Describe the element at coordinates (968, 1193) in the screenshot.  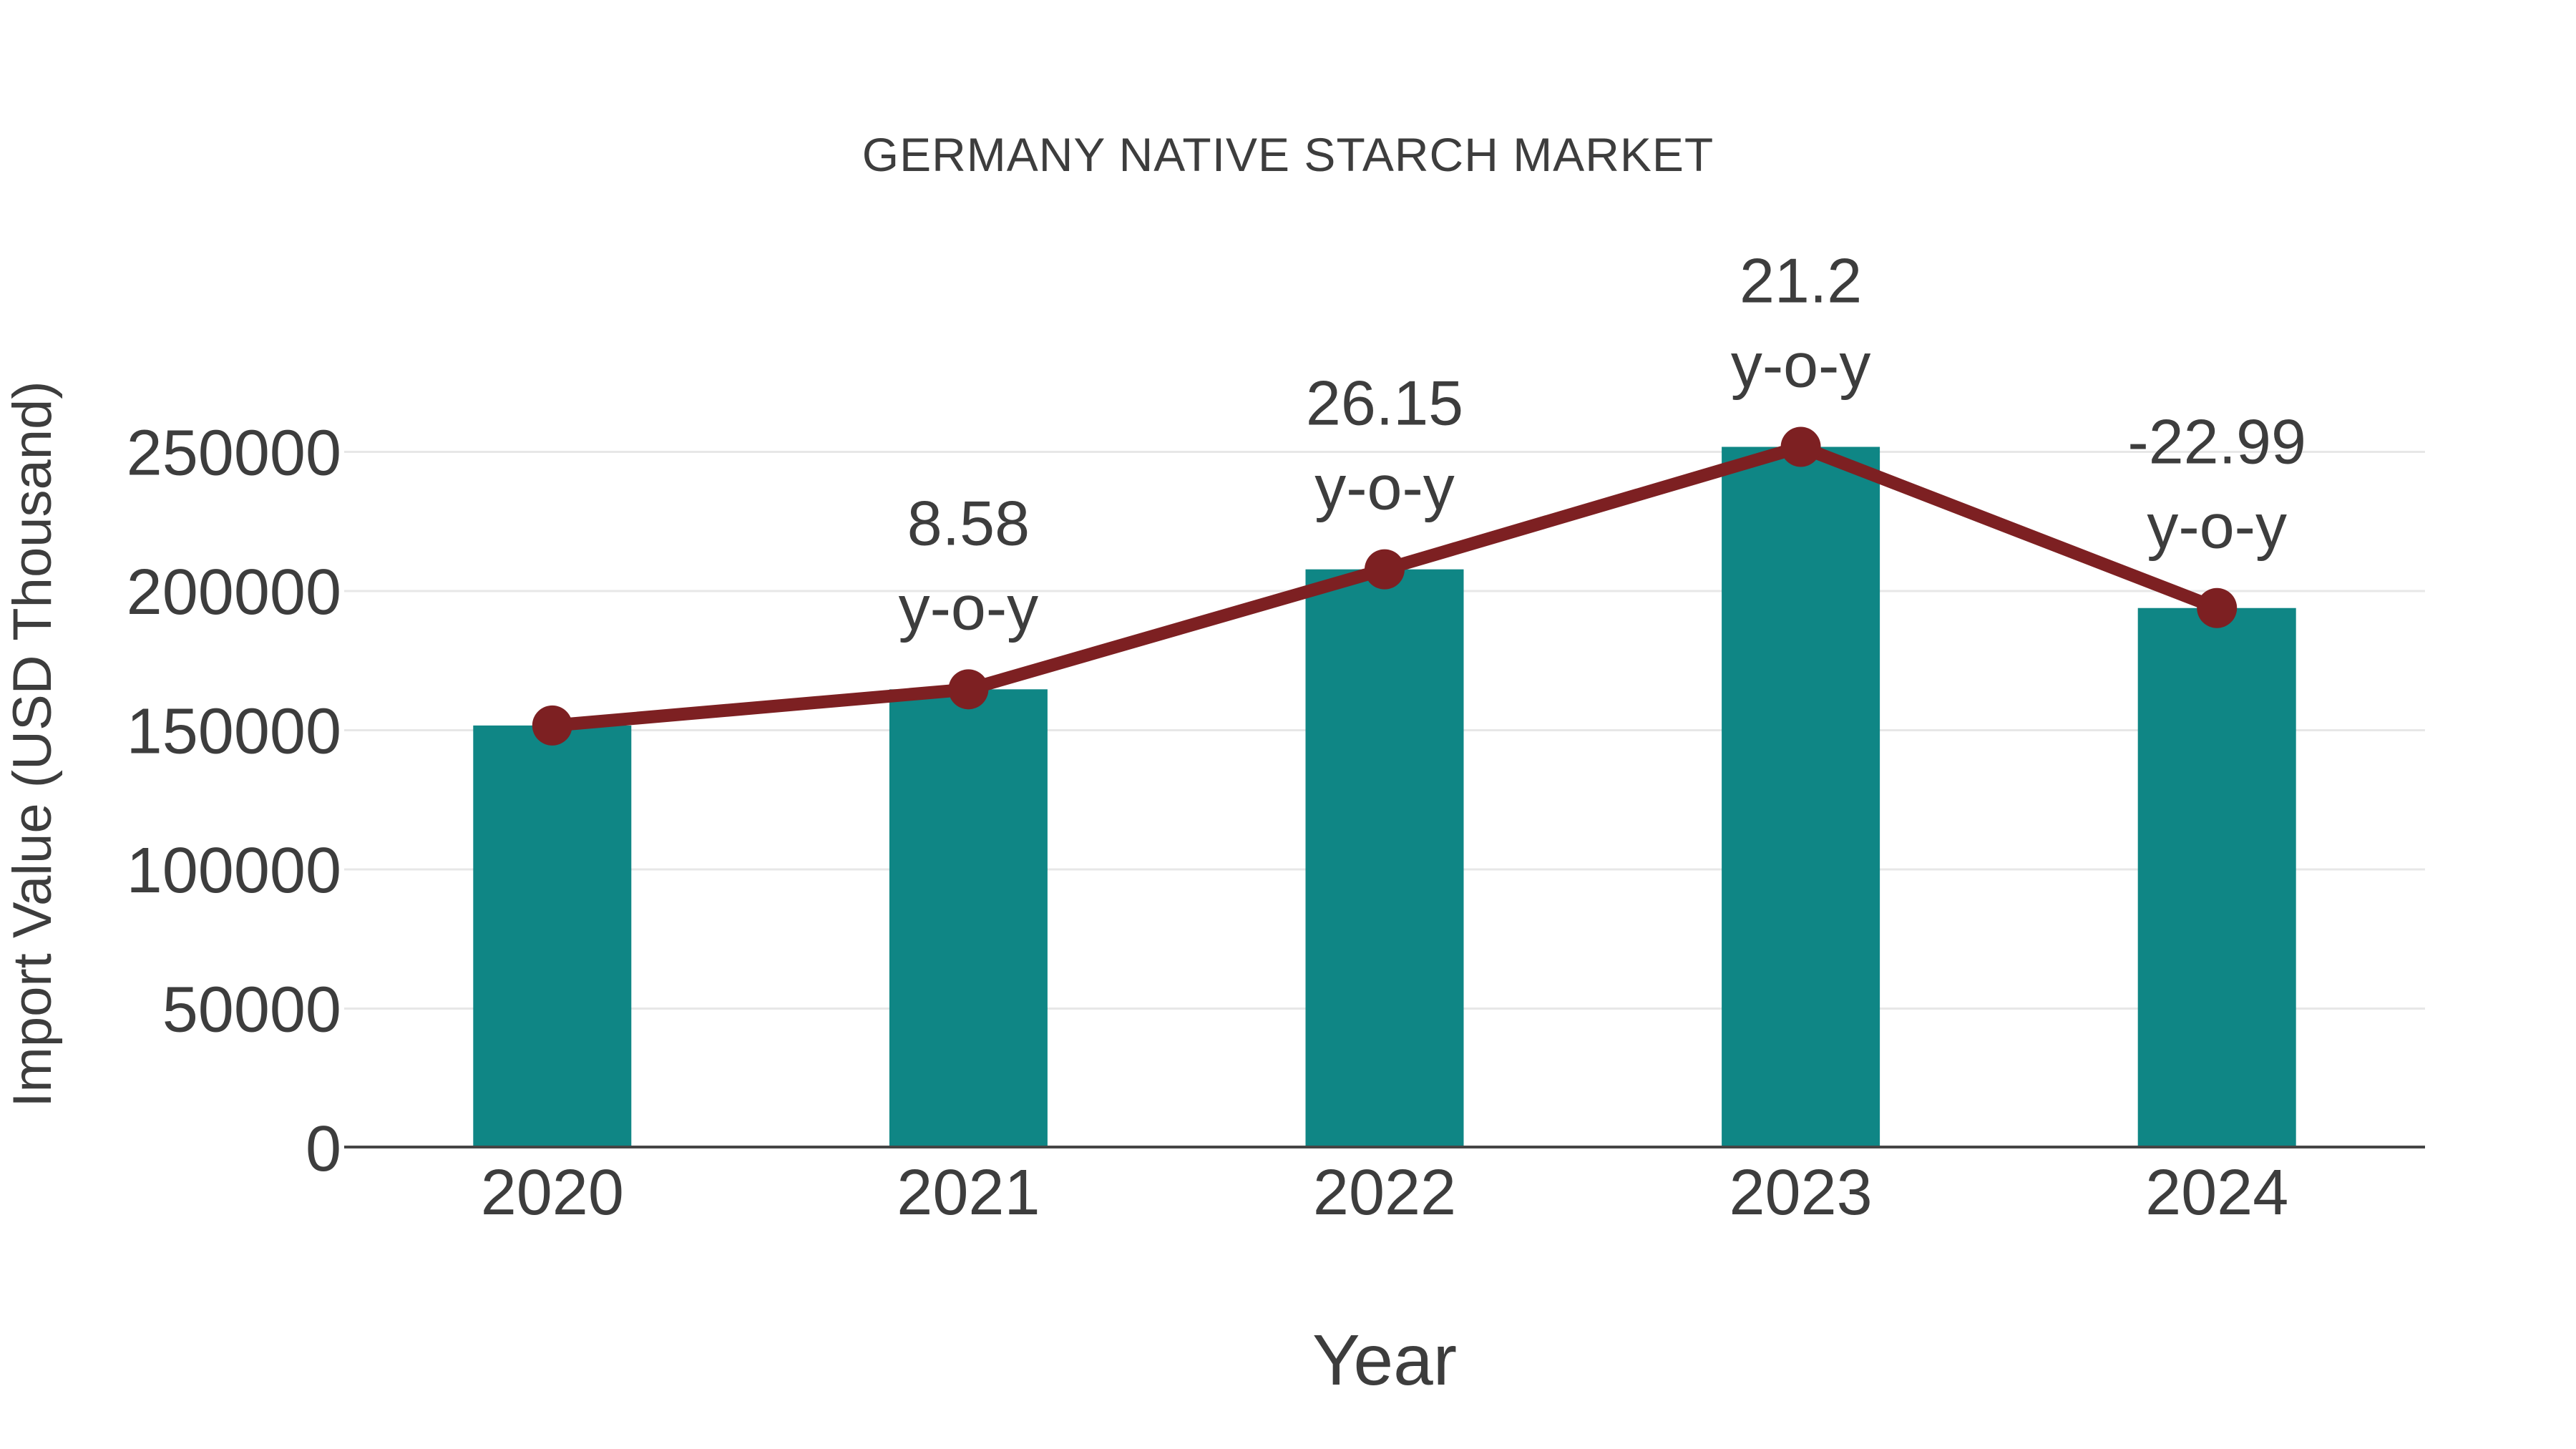
I see `x-tick-label-2021: 2021` at that location.